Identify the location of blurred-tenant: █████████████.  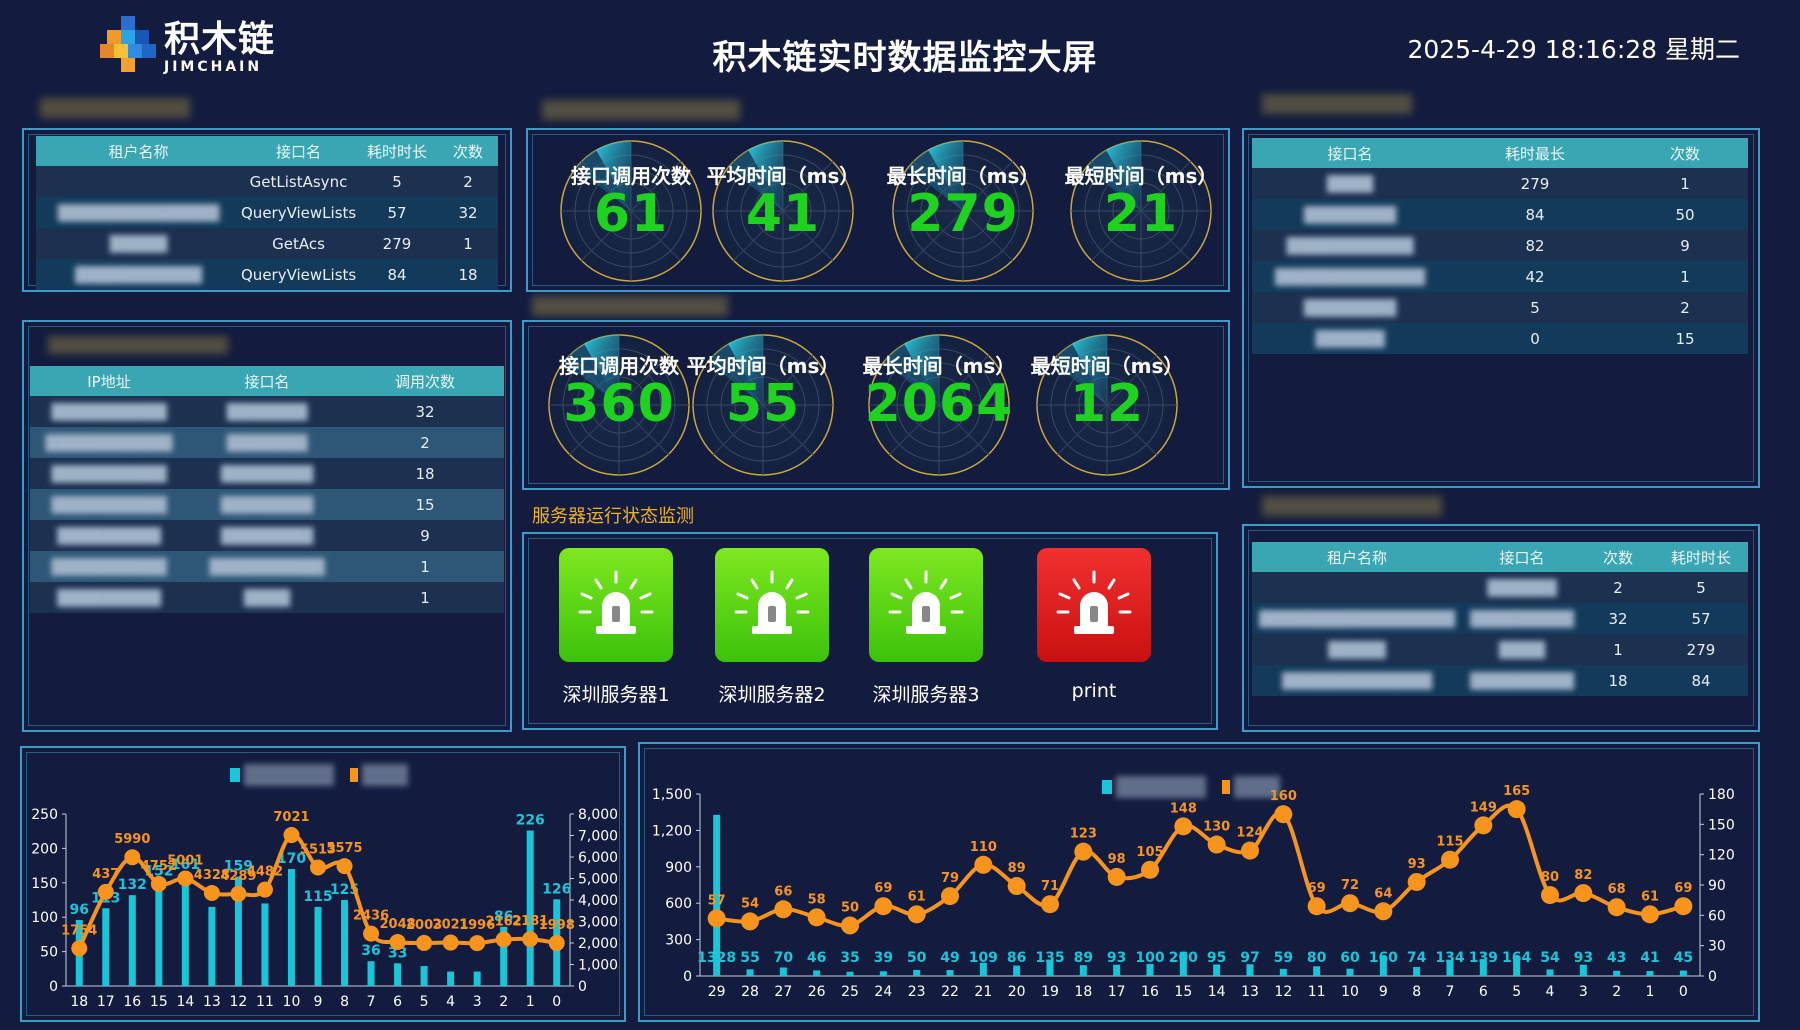
(1357, 680).